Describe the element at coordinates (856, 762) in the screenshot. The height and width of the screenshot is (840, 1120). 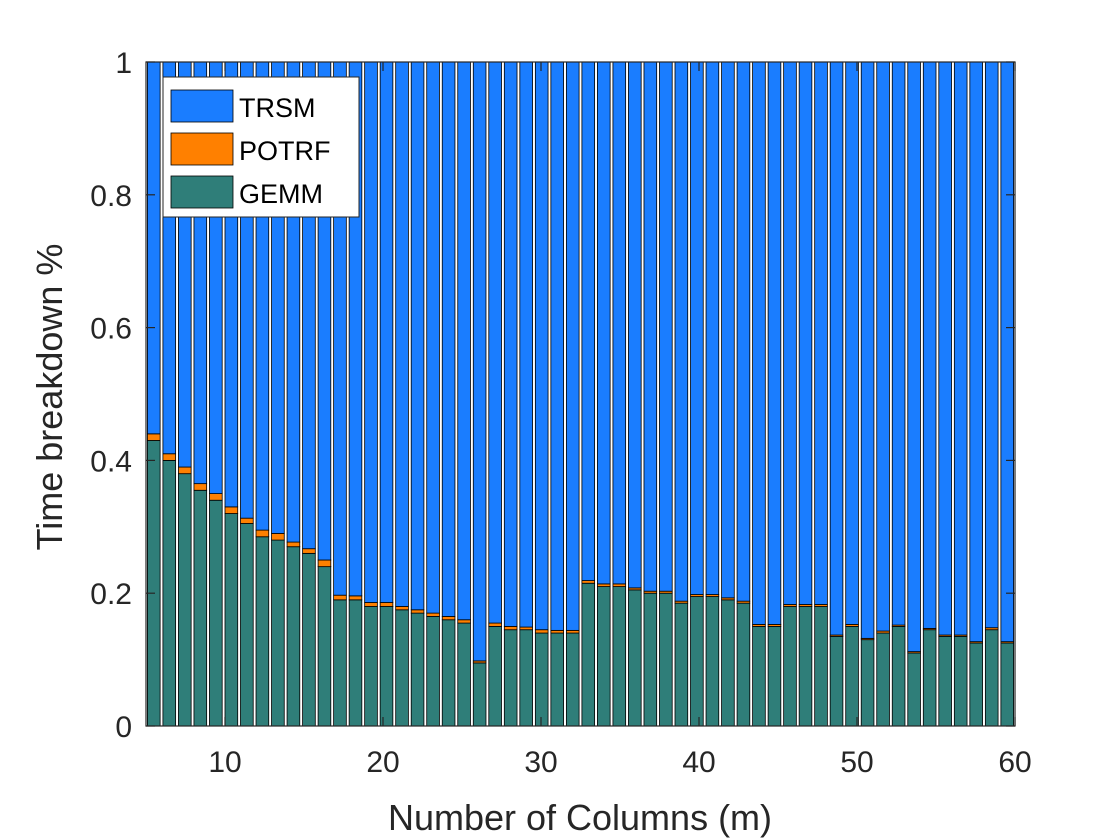
I see `x-tick-label-50: 50` at that location.